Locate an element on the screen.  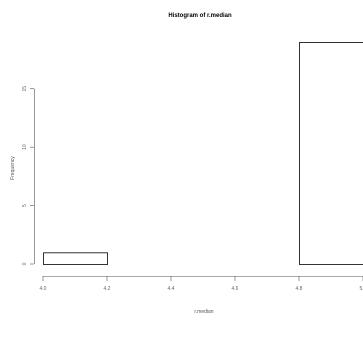
y-tick-label: 15 is located at coordinates (25, 89).